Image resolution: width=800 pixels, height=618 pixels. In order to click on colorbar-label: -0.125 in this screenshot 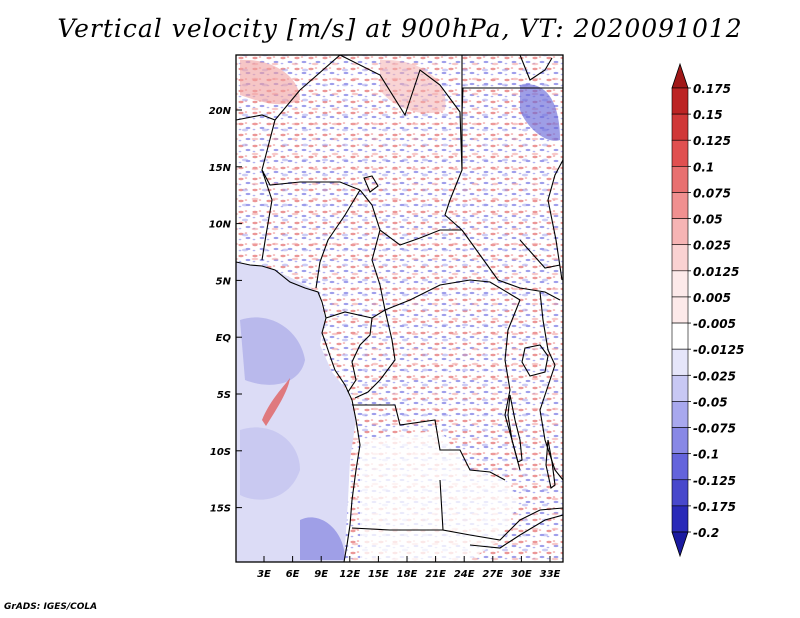, I will do `click(714, 481)`.